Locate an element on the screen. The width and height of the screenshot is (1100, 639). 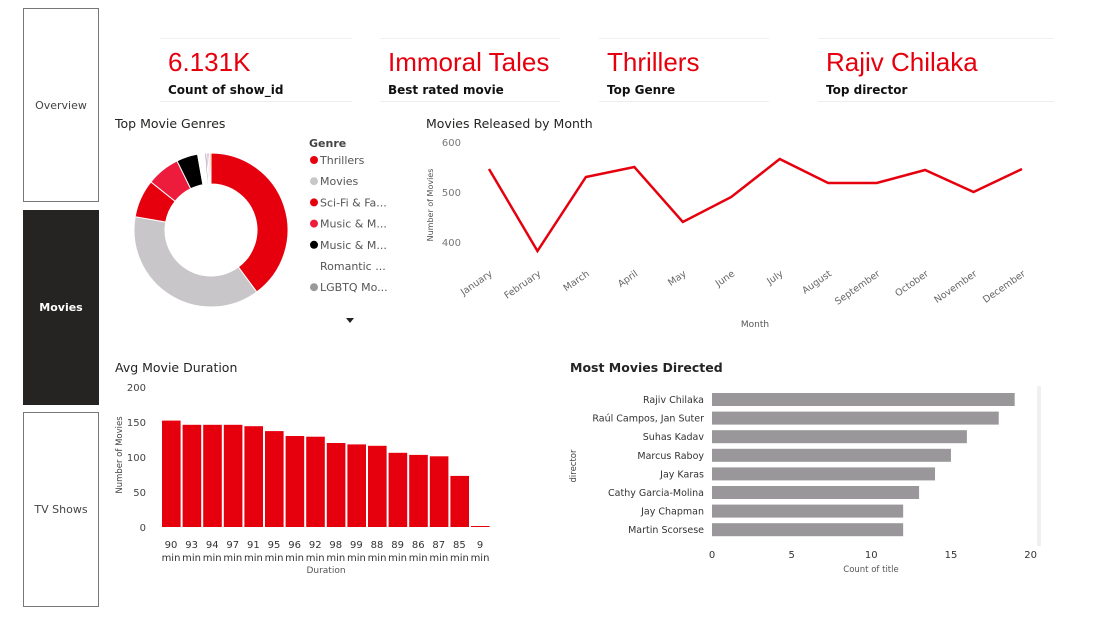
kpi-card-top-director: Rajiv Chilaka Top director is located at coordinates (936, 70).